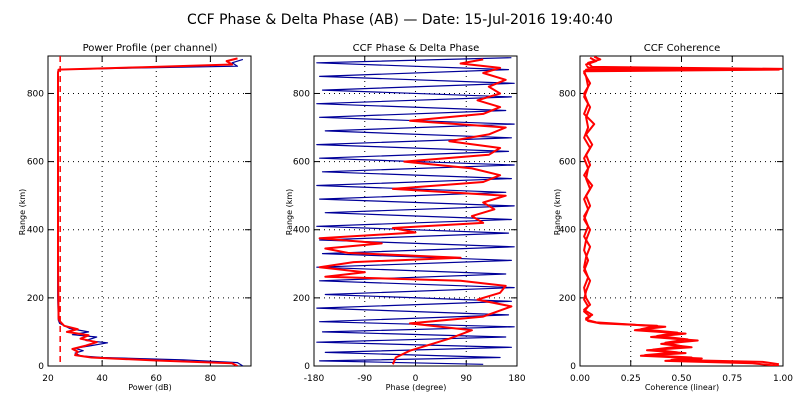 This screenshot has width=800, height=400. Describe the element at coordinates (467, 379) in the screenshot. I see `x-tick-label: 90` at that location.